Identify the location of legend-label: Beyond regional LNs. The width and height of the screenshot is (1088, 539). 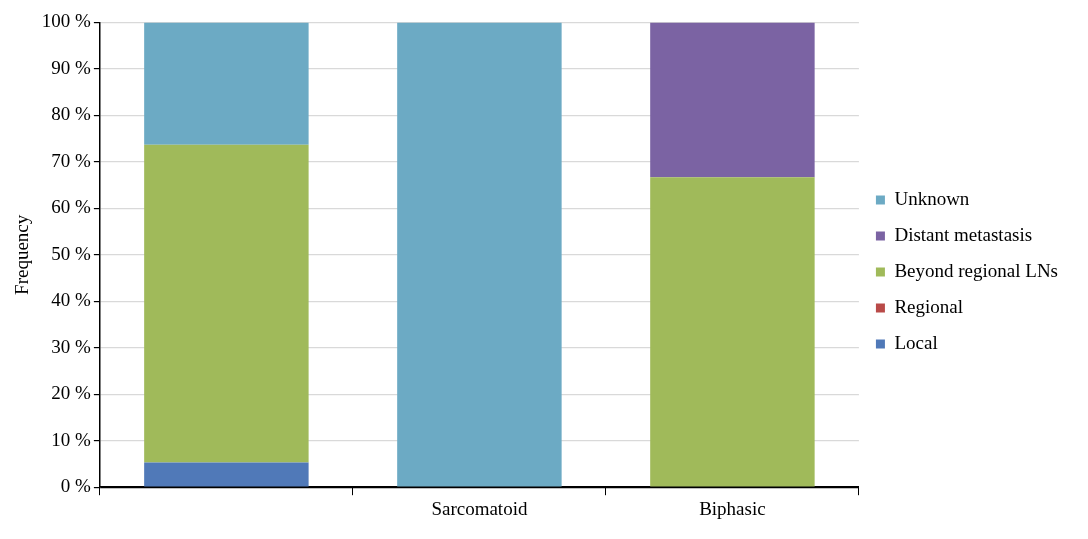
(976, 270).